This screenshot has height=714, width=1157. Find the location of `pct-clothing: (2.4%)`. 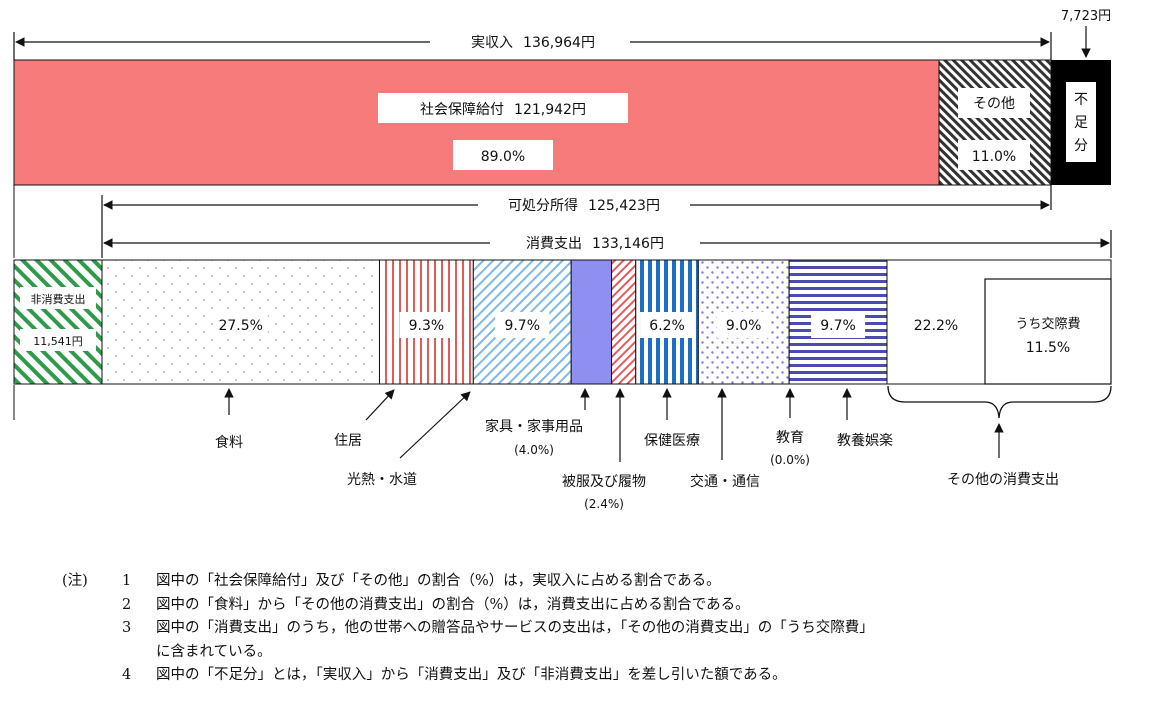

pct-clothing: (2.4%) is located at coordinates (604, 504).